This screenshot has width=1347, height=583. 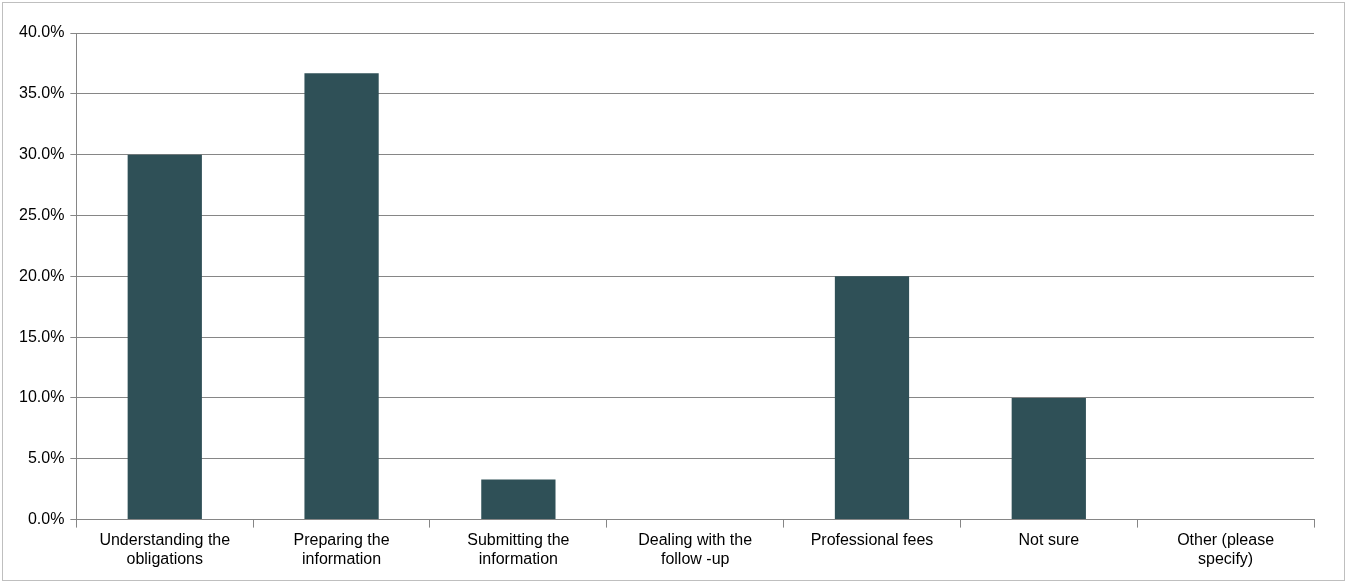 I want to click on y-tick-label: 20.0%, so click(x=41, y=275).